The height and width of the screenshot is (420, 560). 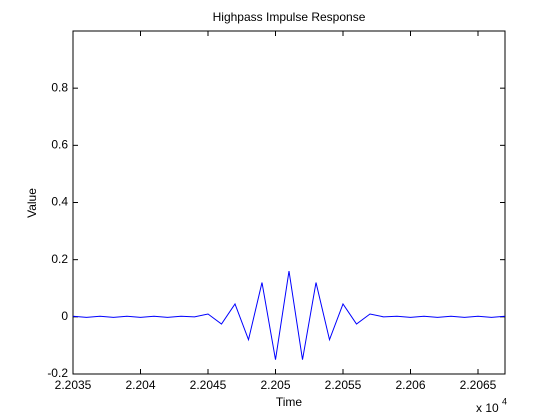 What do you see at coordinates (343, 385) in the screenshot?
I see `x-tick-label: 2.2055` at bounding box center [343, 385].